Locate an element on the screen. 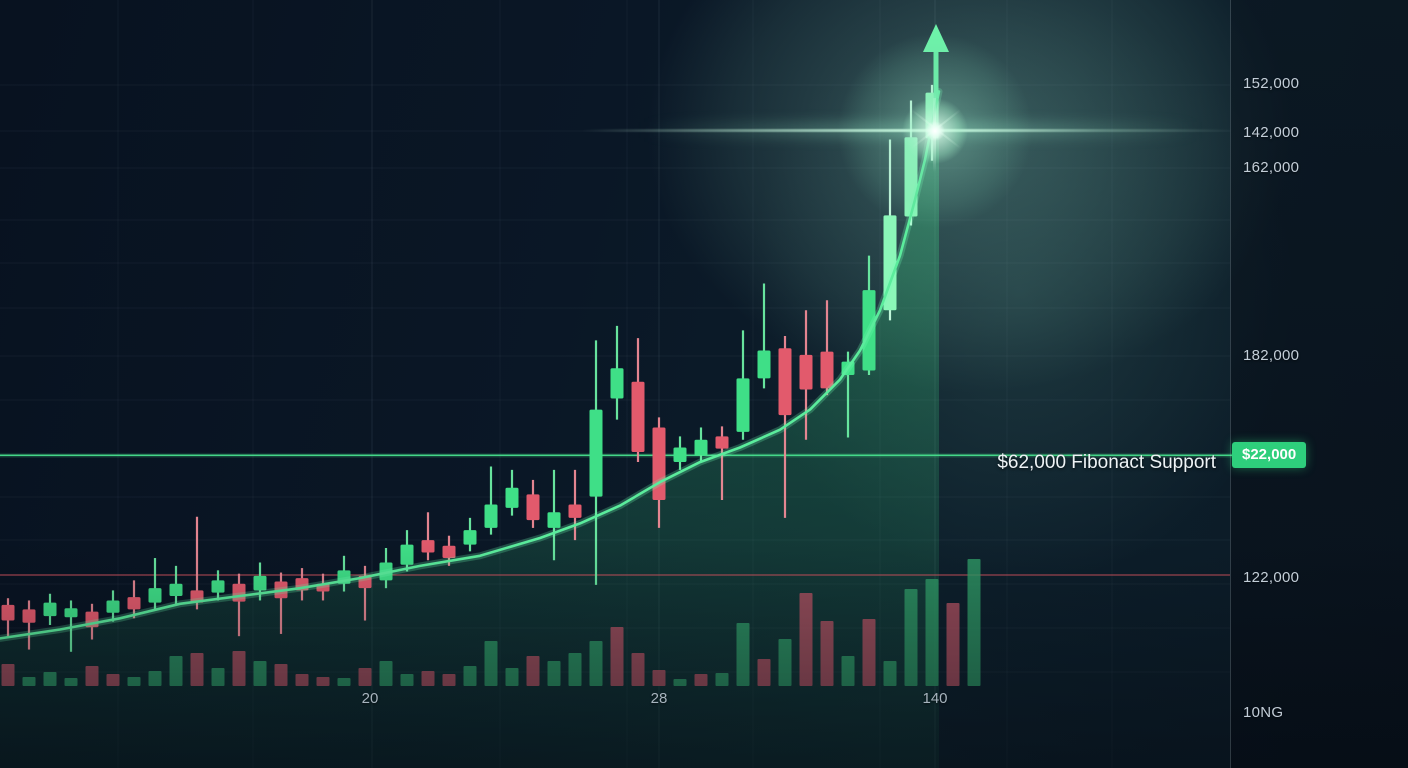 This screenshot has width=1408, height=768. x-axis-label: 28 is located at coordinates (659, 698).